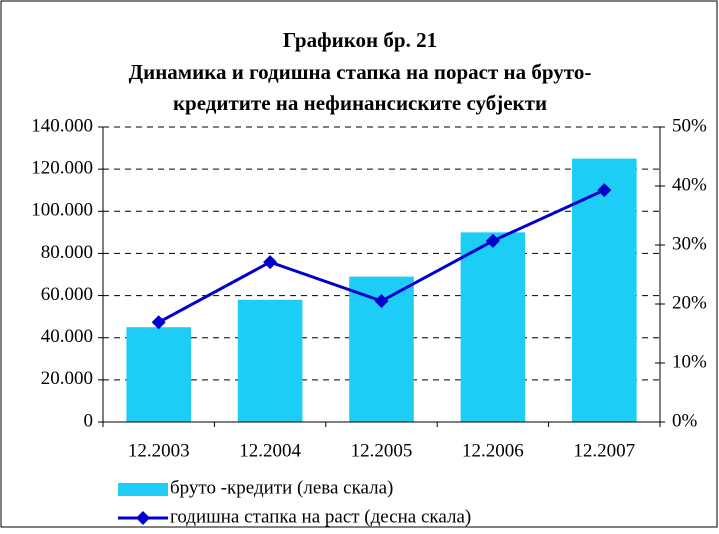  Describe the element at coordinates (689, 243) in the screenshot. I see `y2-tick-label: 30%` at that location.